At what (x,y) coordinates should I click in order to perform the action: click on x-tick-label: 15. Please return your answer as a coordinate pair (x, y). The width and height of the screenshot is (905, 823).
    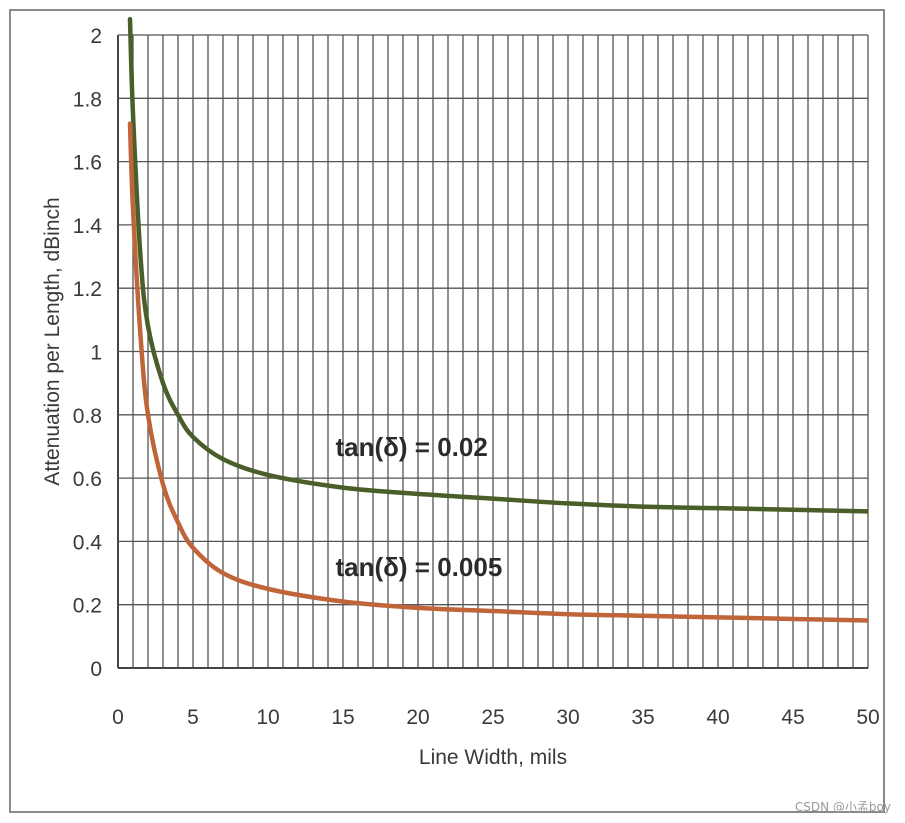
    Looking at the image, I should click on (342, 717).